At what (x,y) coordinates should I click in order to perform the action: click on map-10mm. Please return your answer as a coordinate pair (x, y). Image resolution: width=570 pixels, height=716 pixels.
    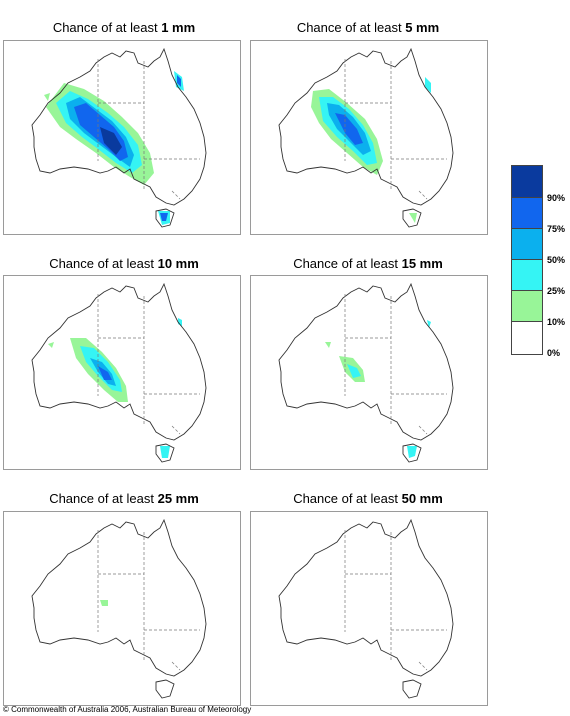
    Looking at the image, I should click on (122, 372).